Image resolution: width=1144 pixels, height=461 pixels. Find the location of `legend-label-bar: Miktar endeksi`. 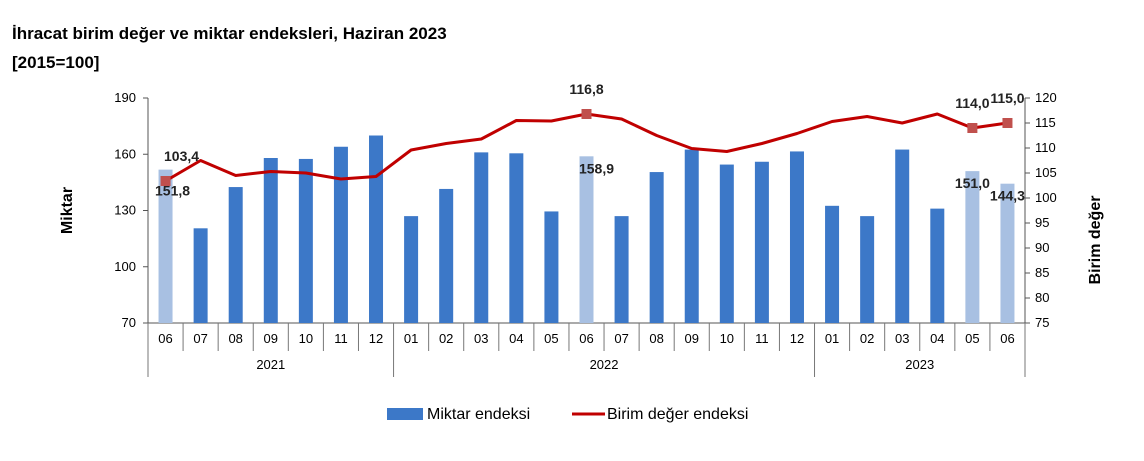

legend-label-bar: Miktar endeksi is located at coordinates (478, 414).